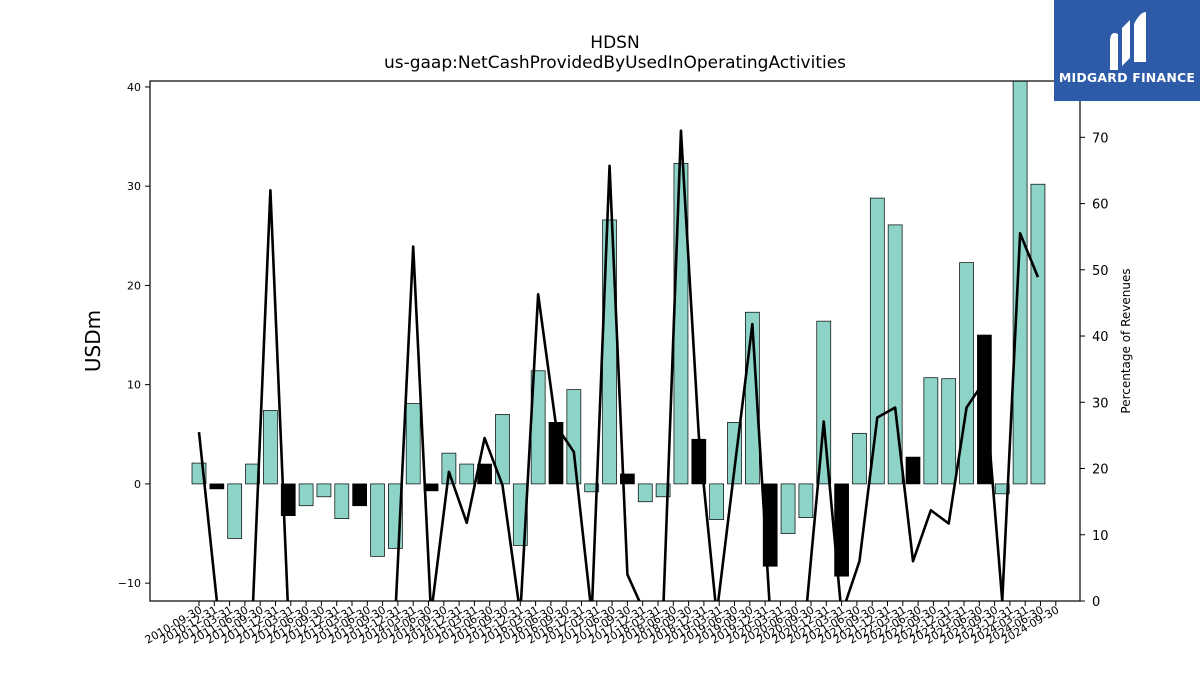  I want to click on y2-tick-label-10: 10, so click(1100, 536).